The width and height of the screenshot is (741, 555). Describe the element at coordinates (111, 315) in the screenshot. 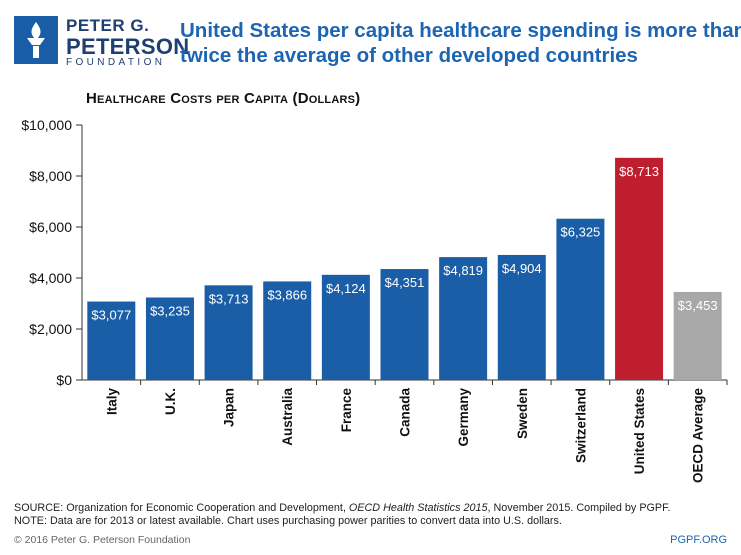

I see `bar-value-label: $3,077` at that location.